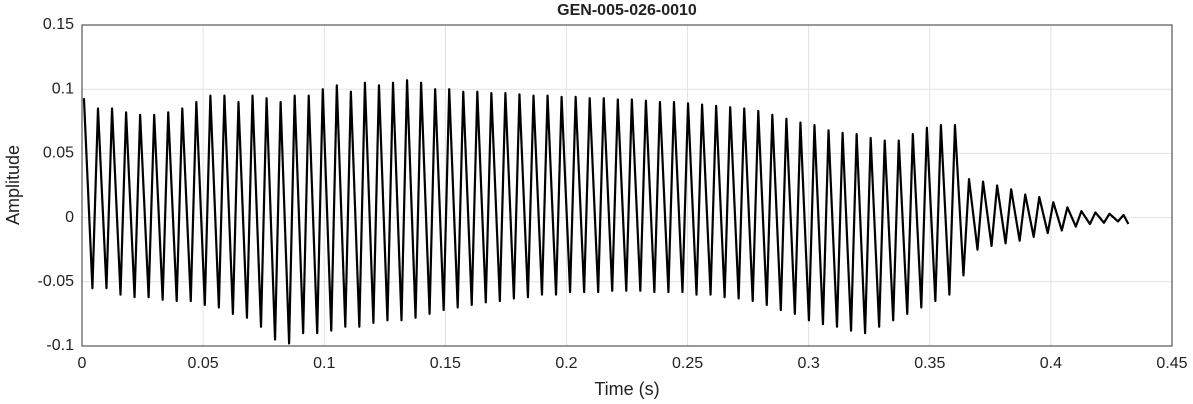 This screenshot has width=1193, height=404. What do you see at coordinates (1171, 363) in the screenshot?
I see `x-tick-label: 0.45` at bounding box center [1171, 363].